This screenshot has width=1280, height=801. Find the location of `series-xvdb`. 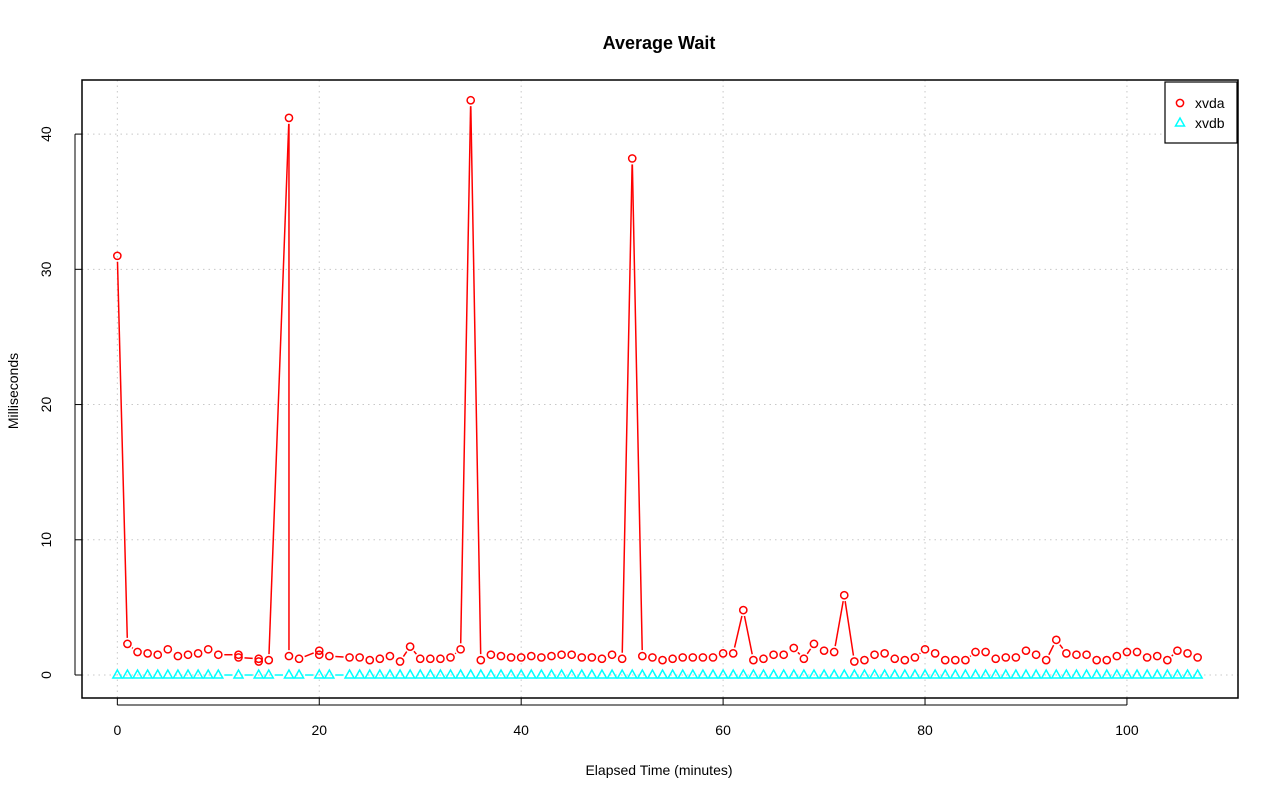

series-xvdb is located at coordinates (657, 673).